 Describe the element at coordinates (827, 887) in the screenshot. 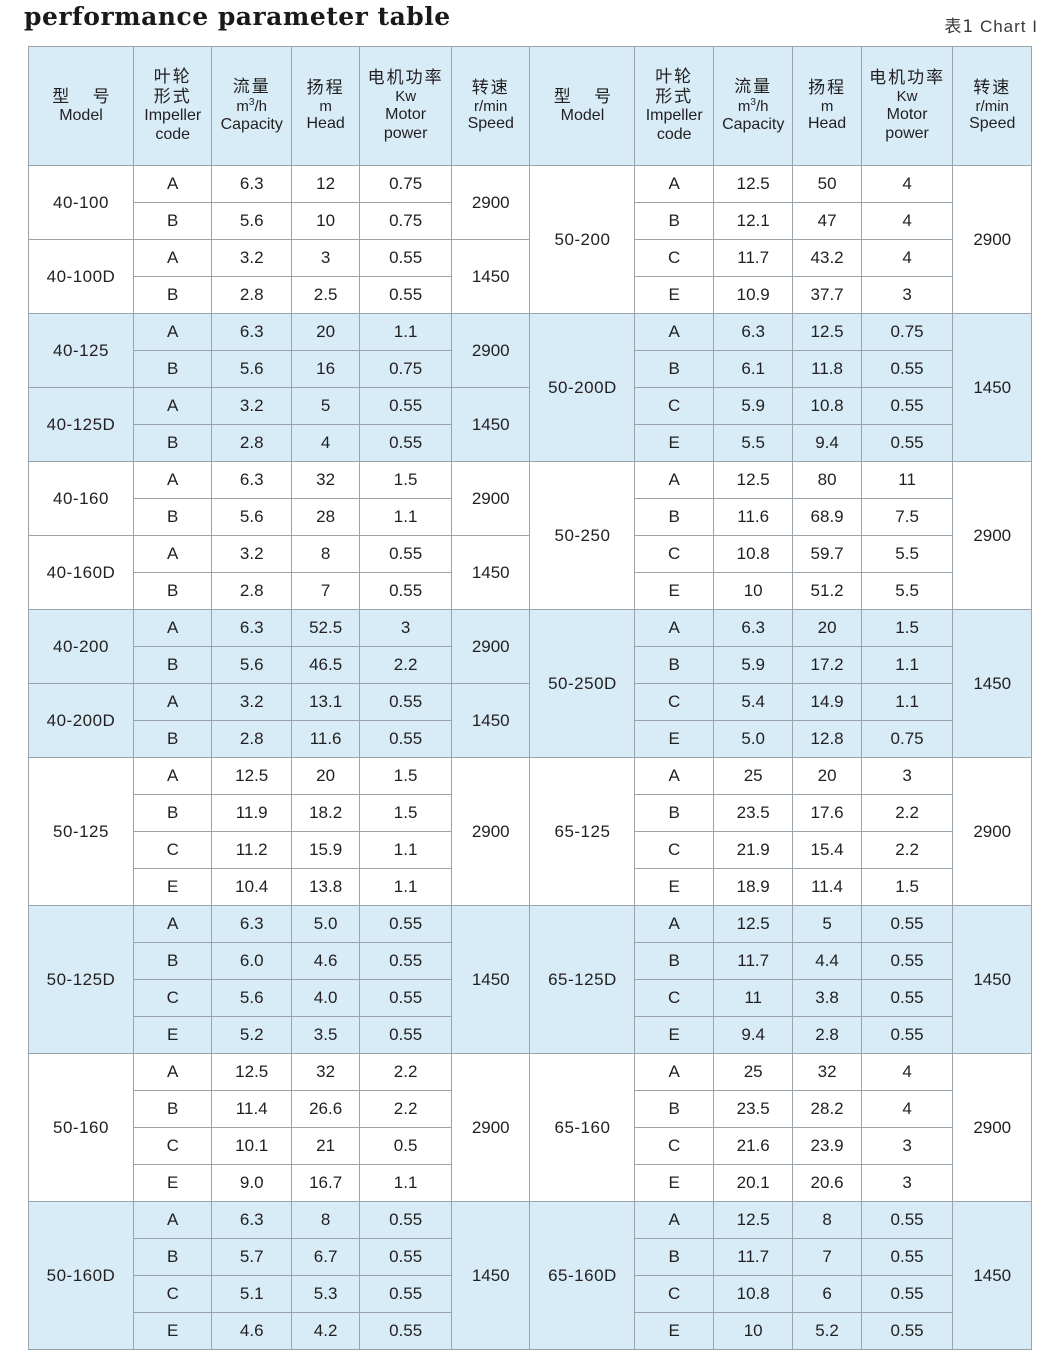

I see `head-cell: 11.4` at that location.